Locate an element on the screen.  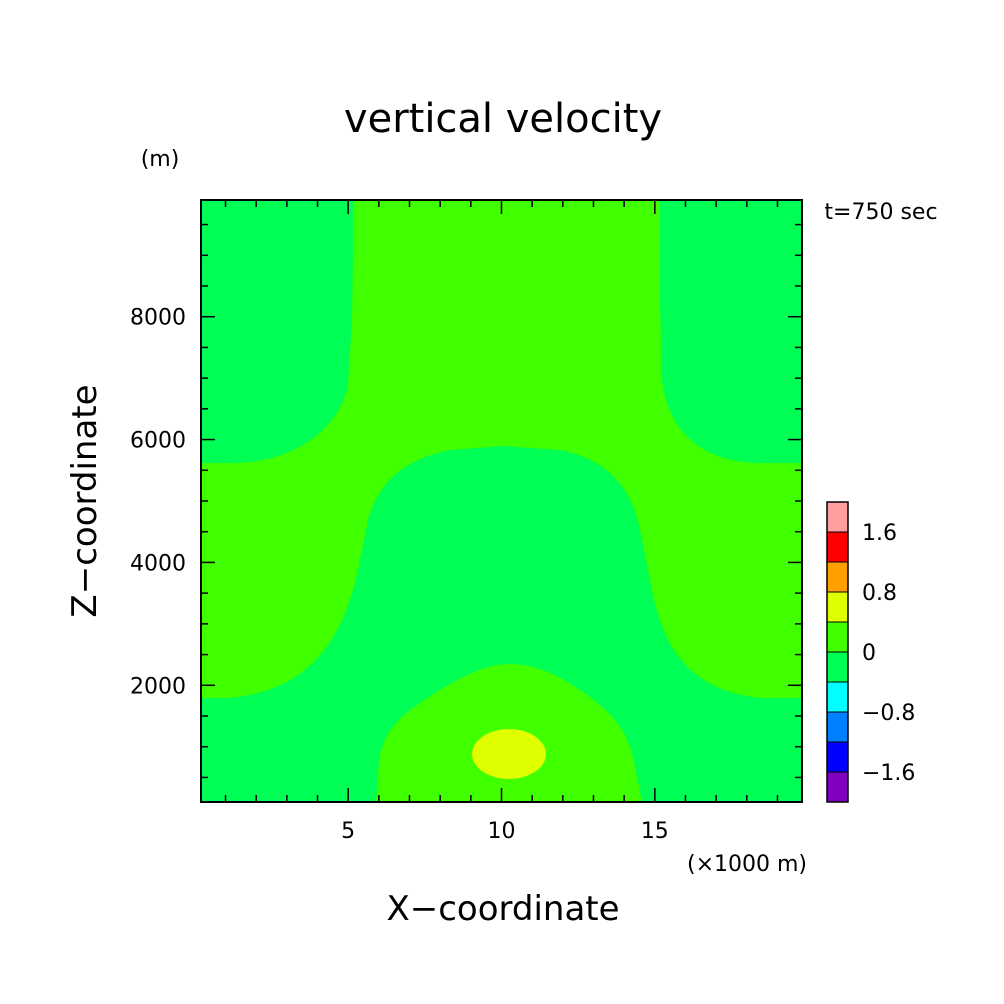
x-unit-label: (×1000 m) is located at coordinates (747, 864).